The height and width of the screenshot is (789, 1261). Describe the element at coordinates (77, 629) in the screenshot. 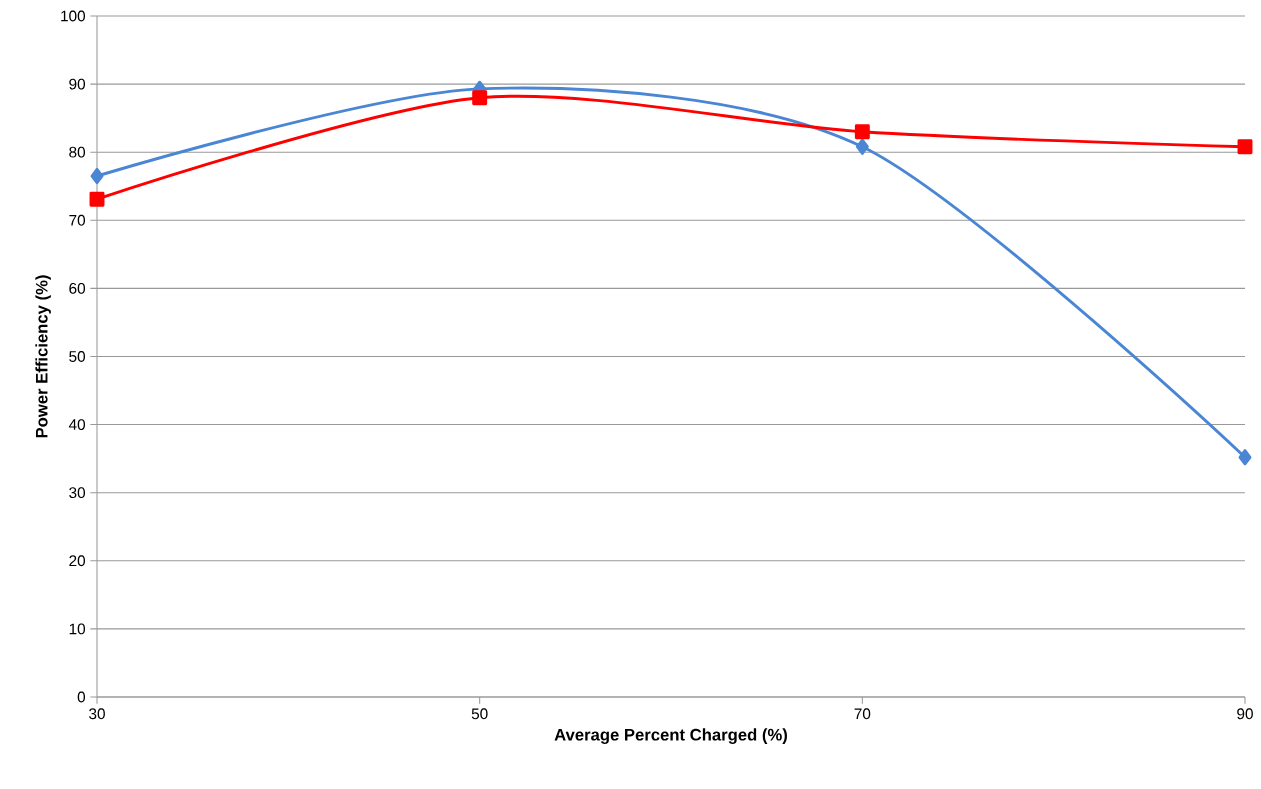

I see `y-tick-label: 10` at that location.